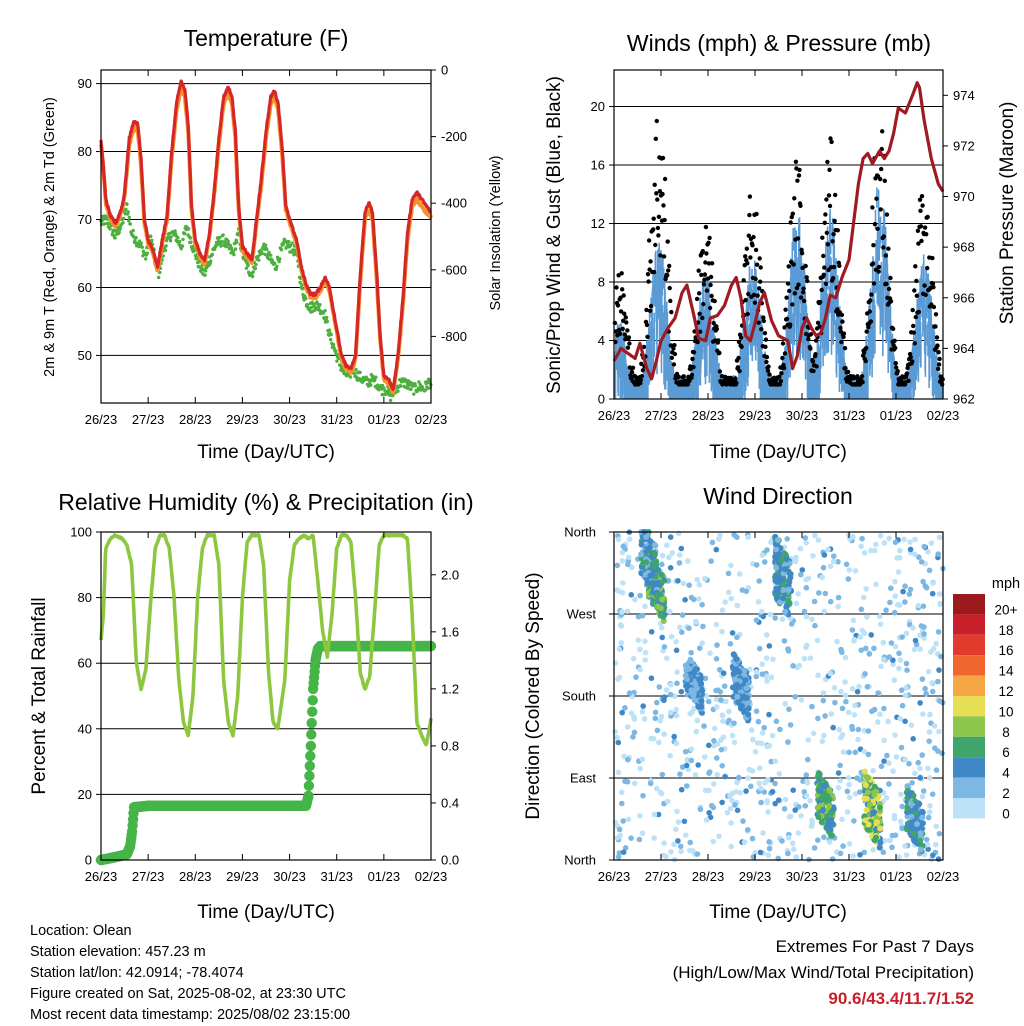 The height and width of the screenshot is (1026, 1024). What do you see at coordinates (85, 794) in the screenshot?
I see `humidity-ytick-label: 20` at bounding box center [85, 794].